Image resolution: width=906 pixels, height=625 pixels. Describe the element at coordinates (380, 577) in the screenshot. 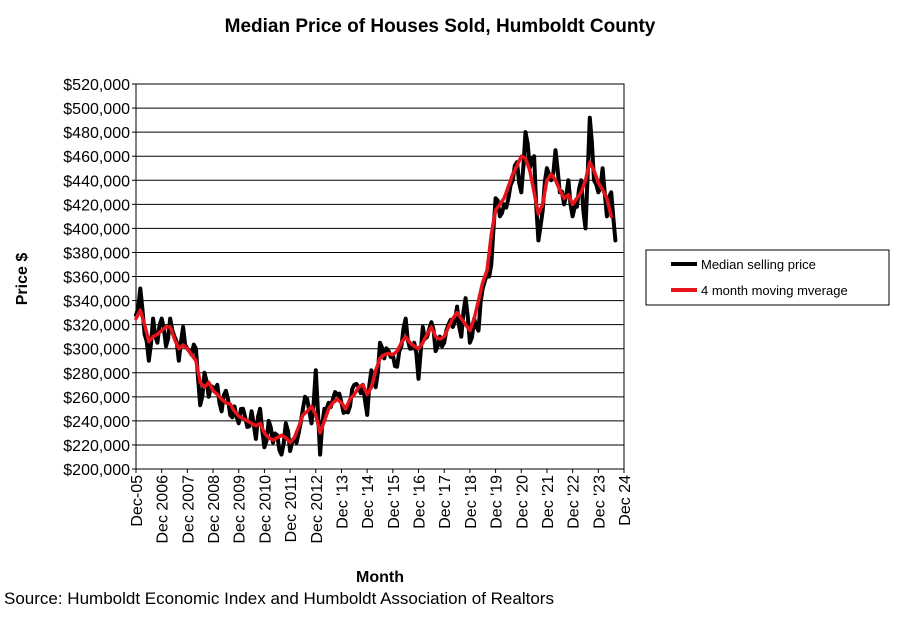

I see `x-axis-title: Month` at that location.